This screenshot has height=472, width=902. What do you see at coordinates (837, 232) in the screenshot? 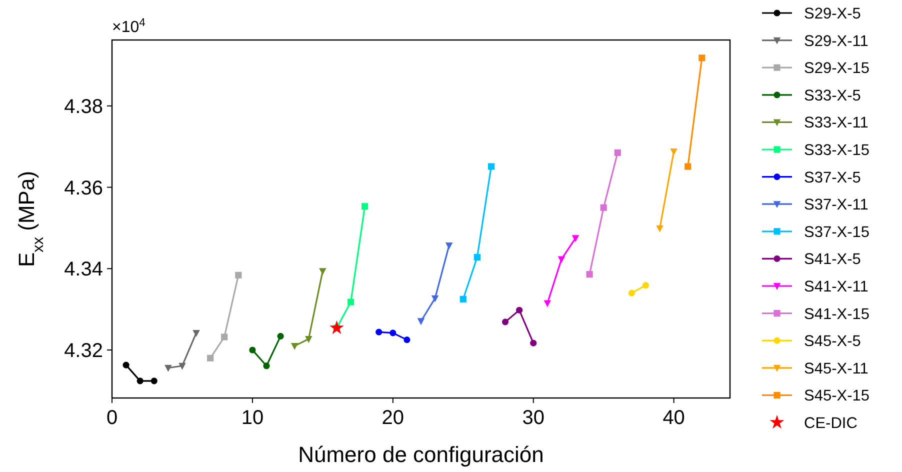
I see `legend-label: S37-X-15` at bounding box center [837, 232].